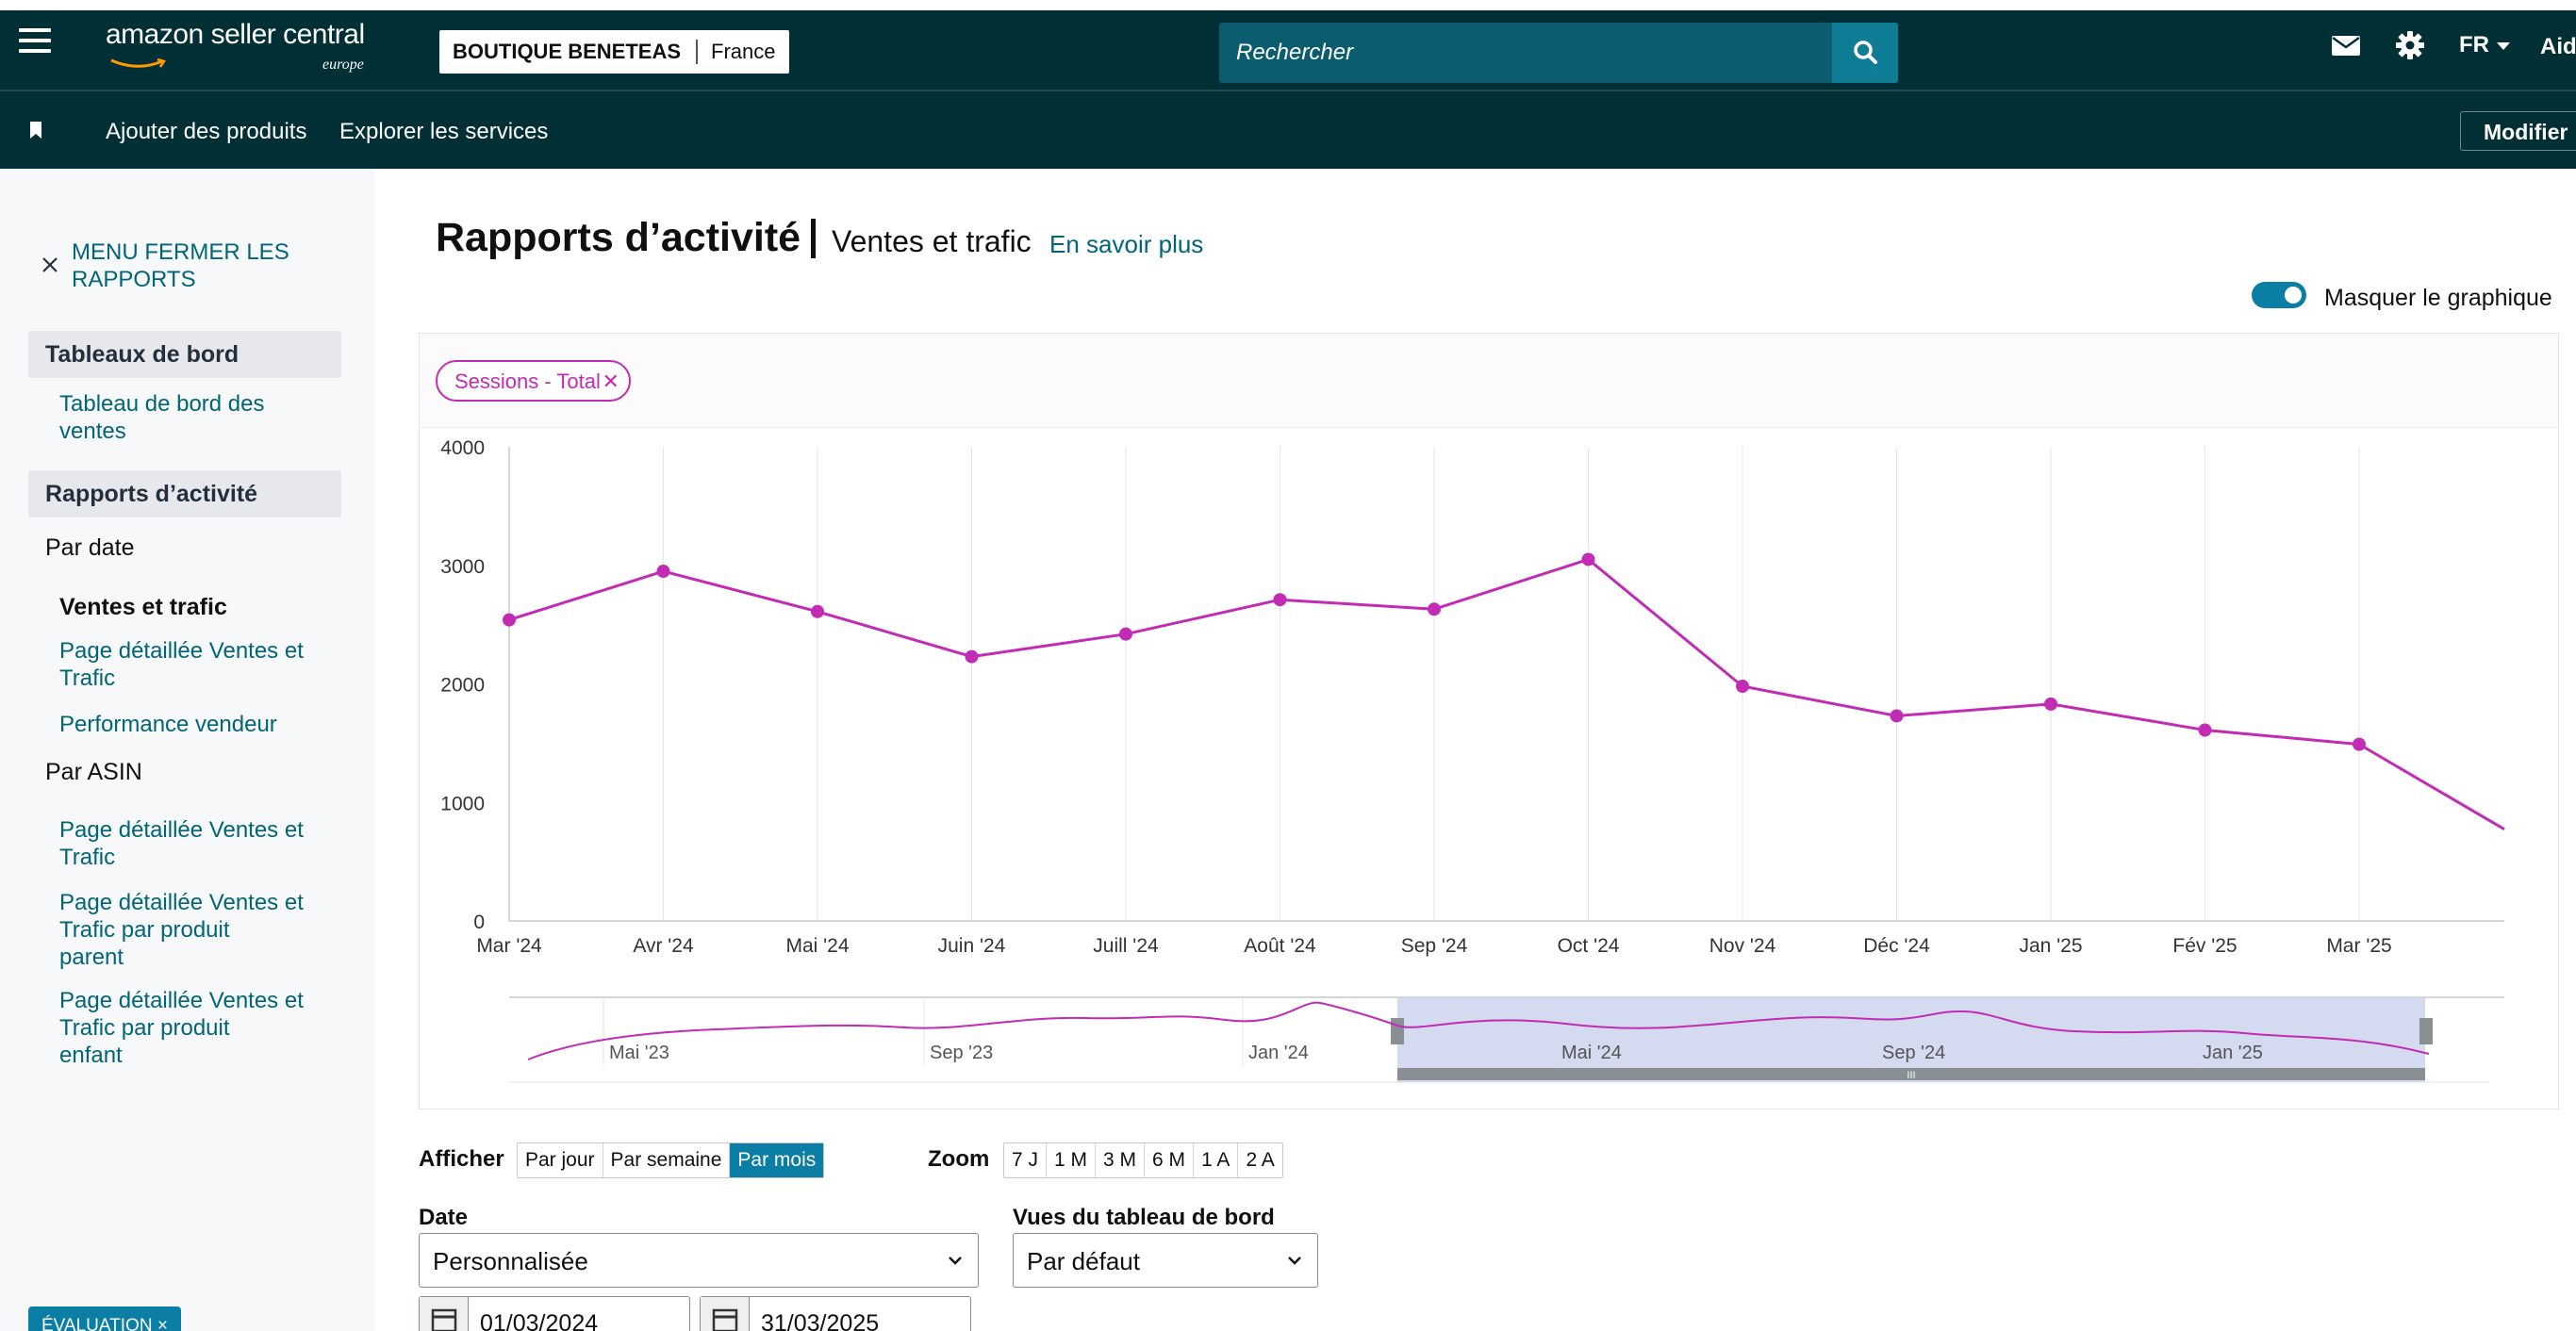 Image resolution: width=2576 pixels, height=1331 pixels. I want to click on x-tick-label: Nov '24, so click(1742, 946).